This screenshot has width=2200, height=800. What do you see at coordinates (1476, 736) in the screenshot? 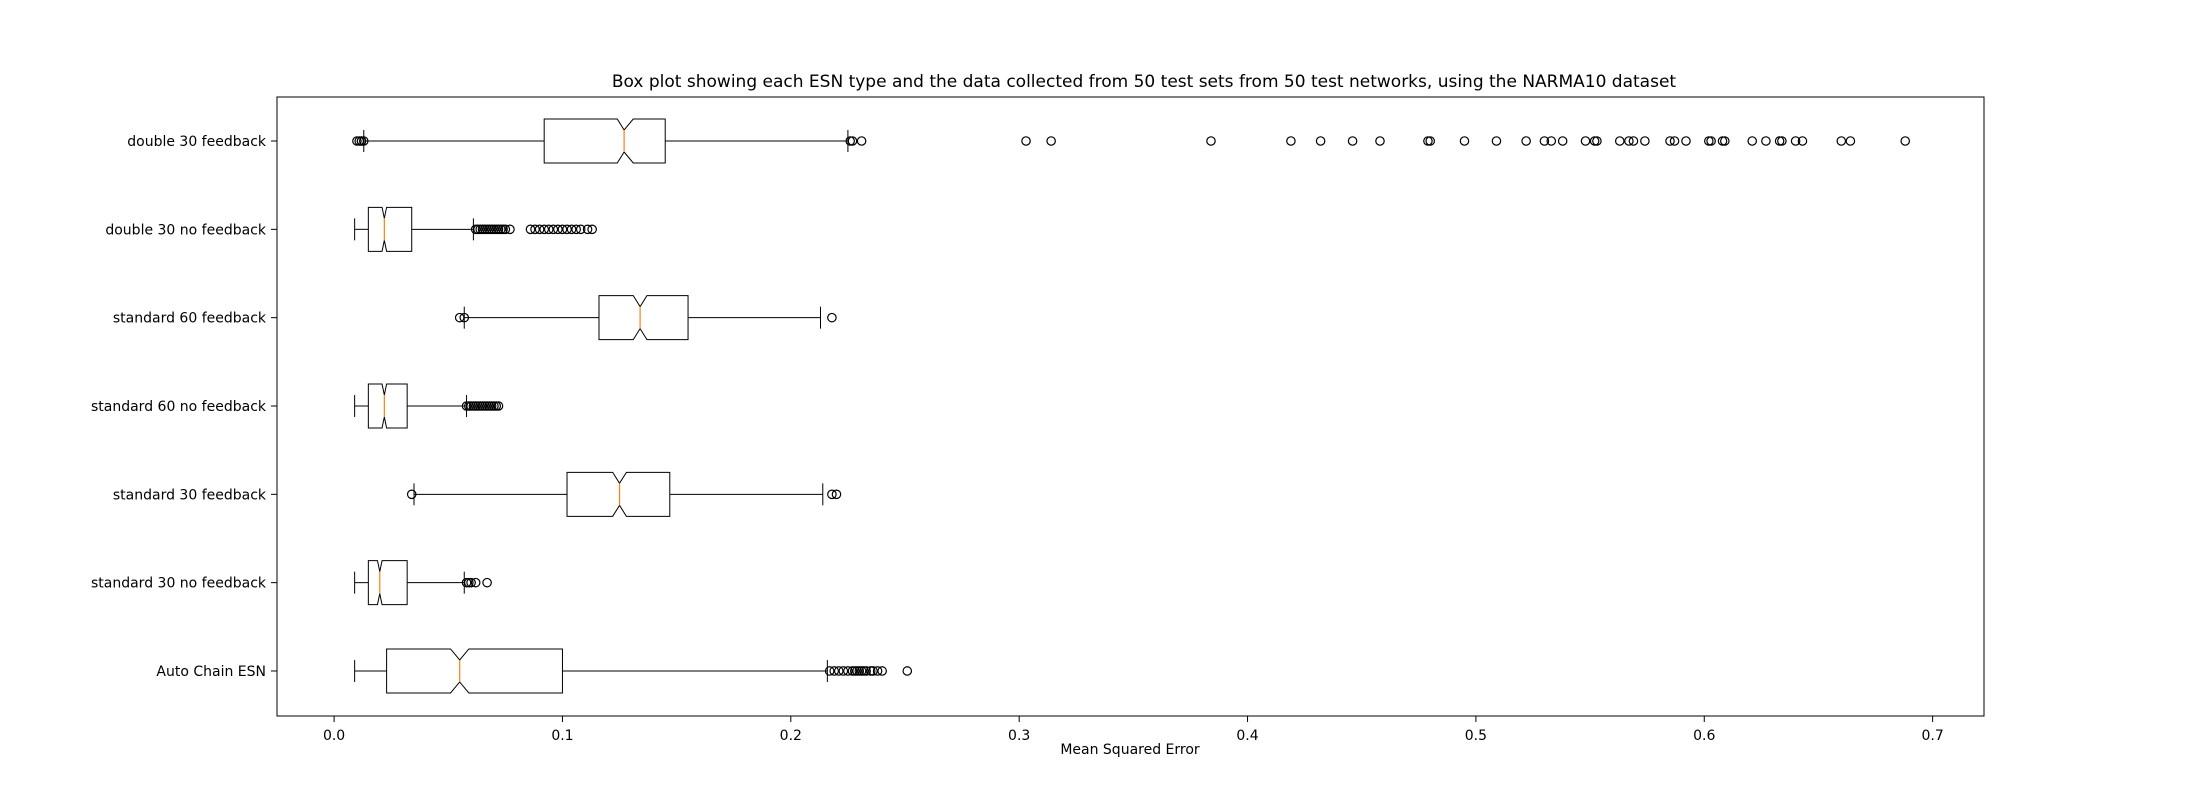
I see `x-tick-label: 0.5` at bounding box center [1476, 736].